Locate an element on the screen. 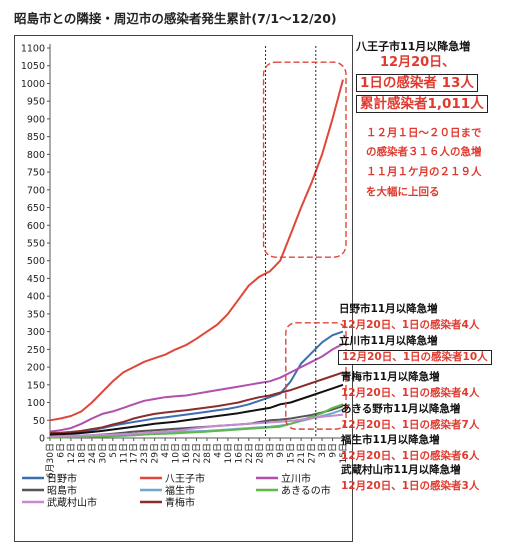  tachikawa-heading: 立川市11月以降急増 is located at coordinates (388, 341).